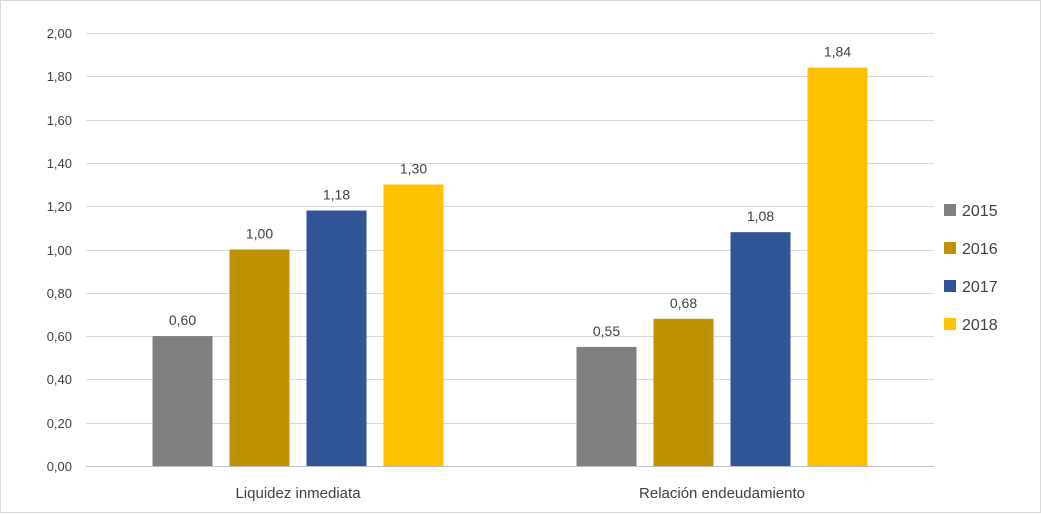 The width and height of the screenshot is (1041, 514). What do you see at coordinates (413, 169) in the screenshot?
I see `data-label: 1,30` at bounding box center [413, 169].